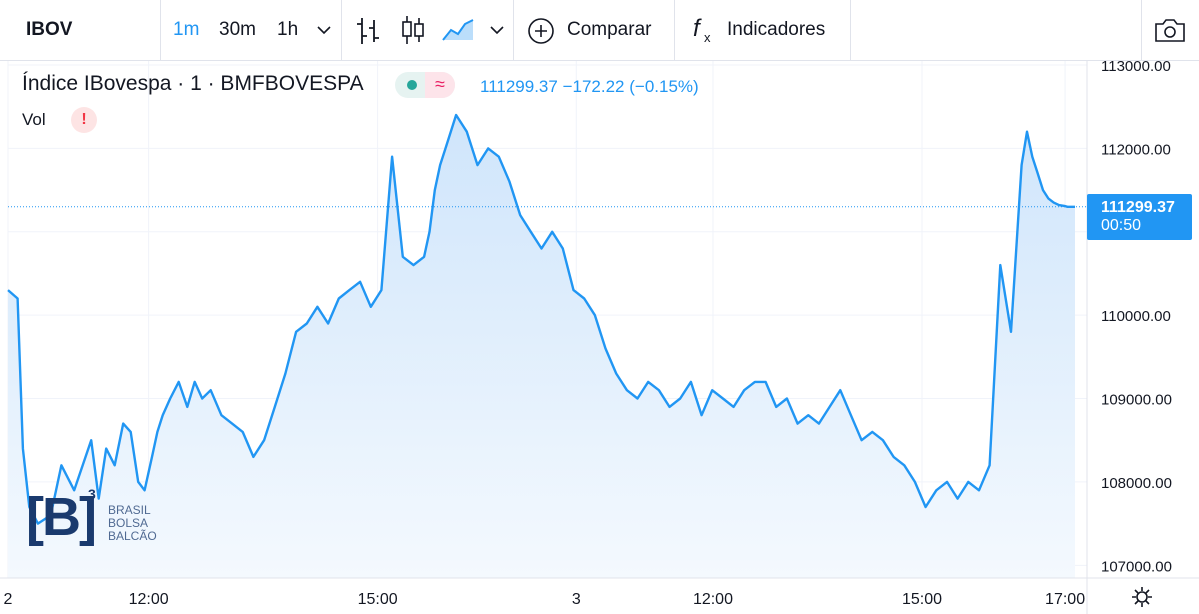  I want to click on y-tick-label: 112000.00, so click(1136, 149).